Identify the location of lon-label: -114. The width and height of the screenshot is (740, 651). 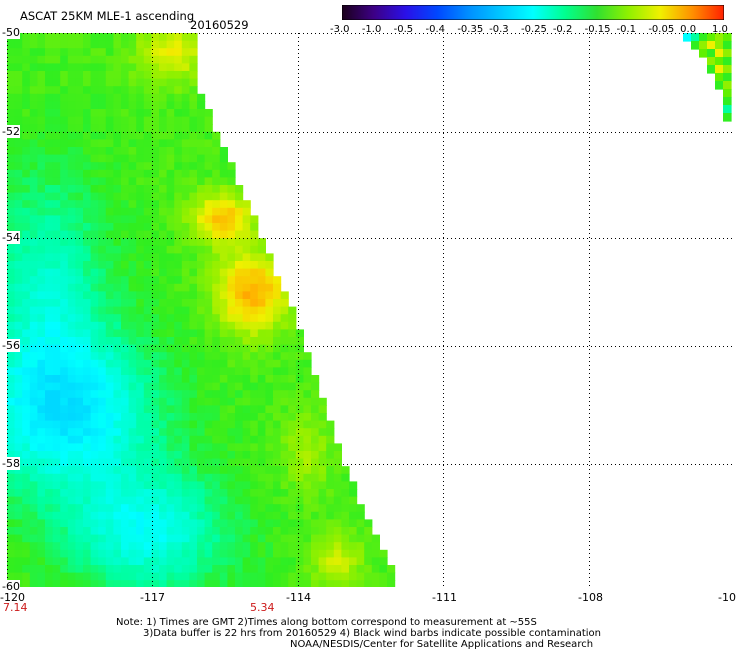
(298, 597).